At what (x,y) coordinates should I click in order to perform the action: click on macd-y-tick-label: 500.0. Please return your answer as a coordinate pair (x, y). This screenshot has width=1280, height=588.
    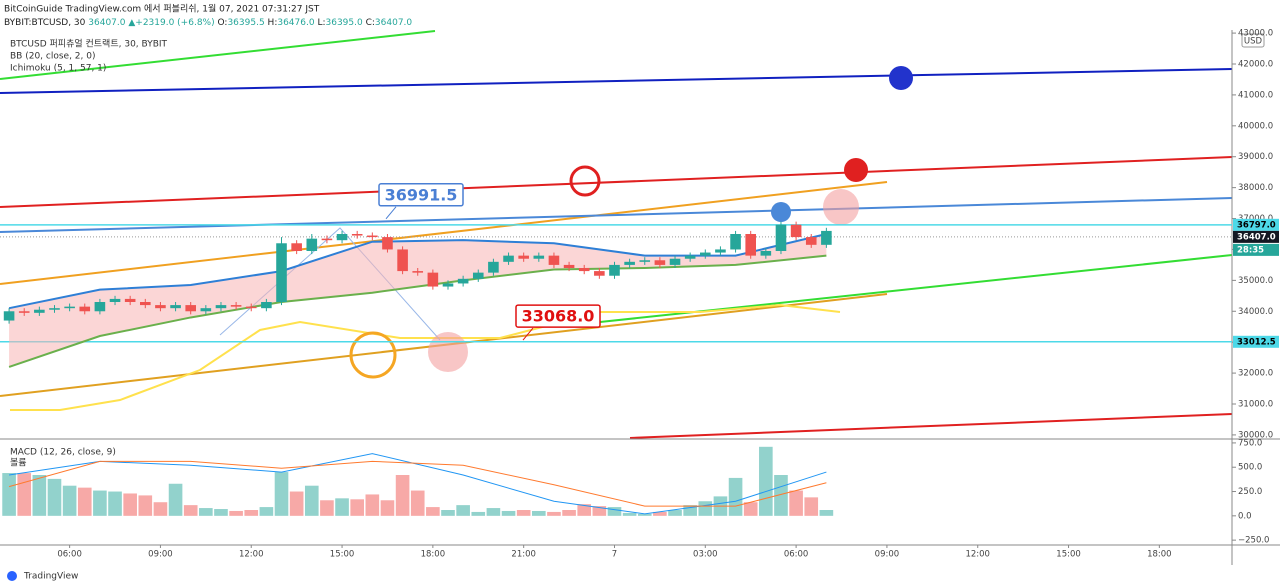
    Looking at the image, I should click on (1250, 468).